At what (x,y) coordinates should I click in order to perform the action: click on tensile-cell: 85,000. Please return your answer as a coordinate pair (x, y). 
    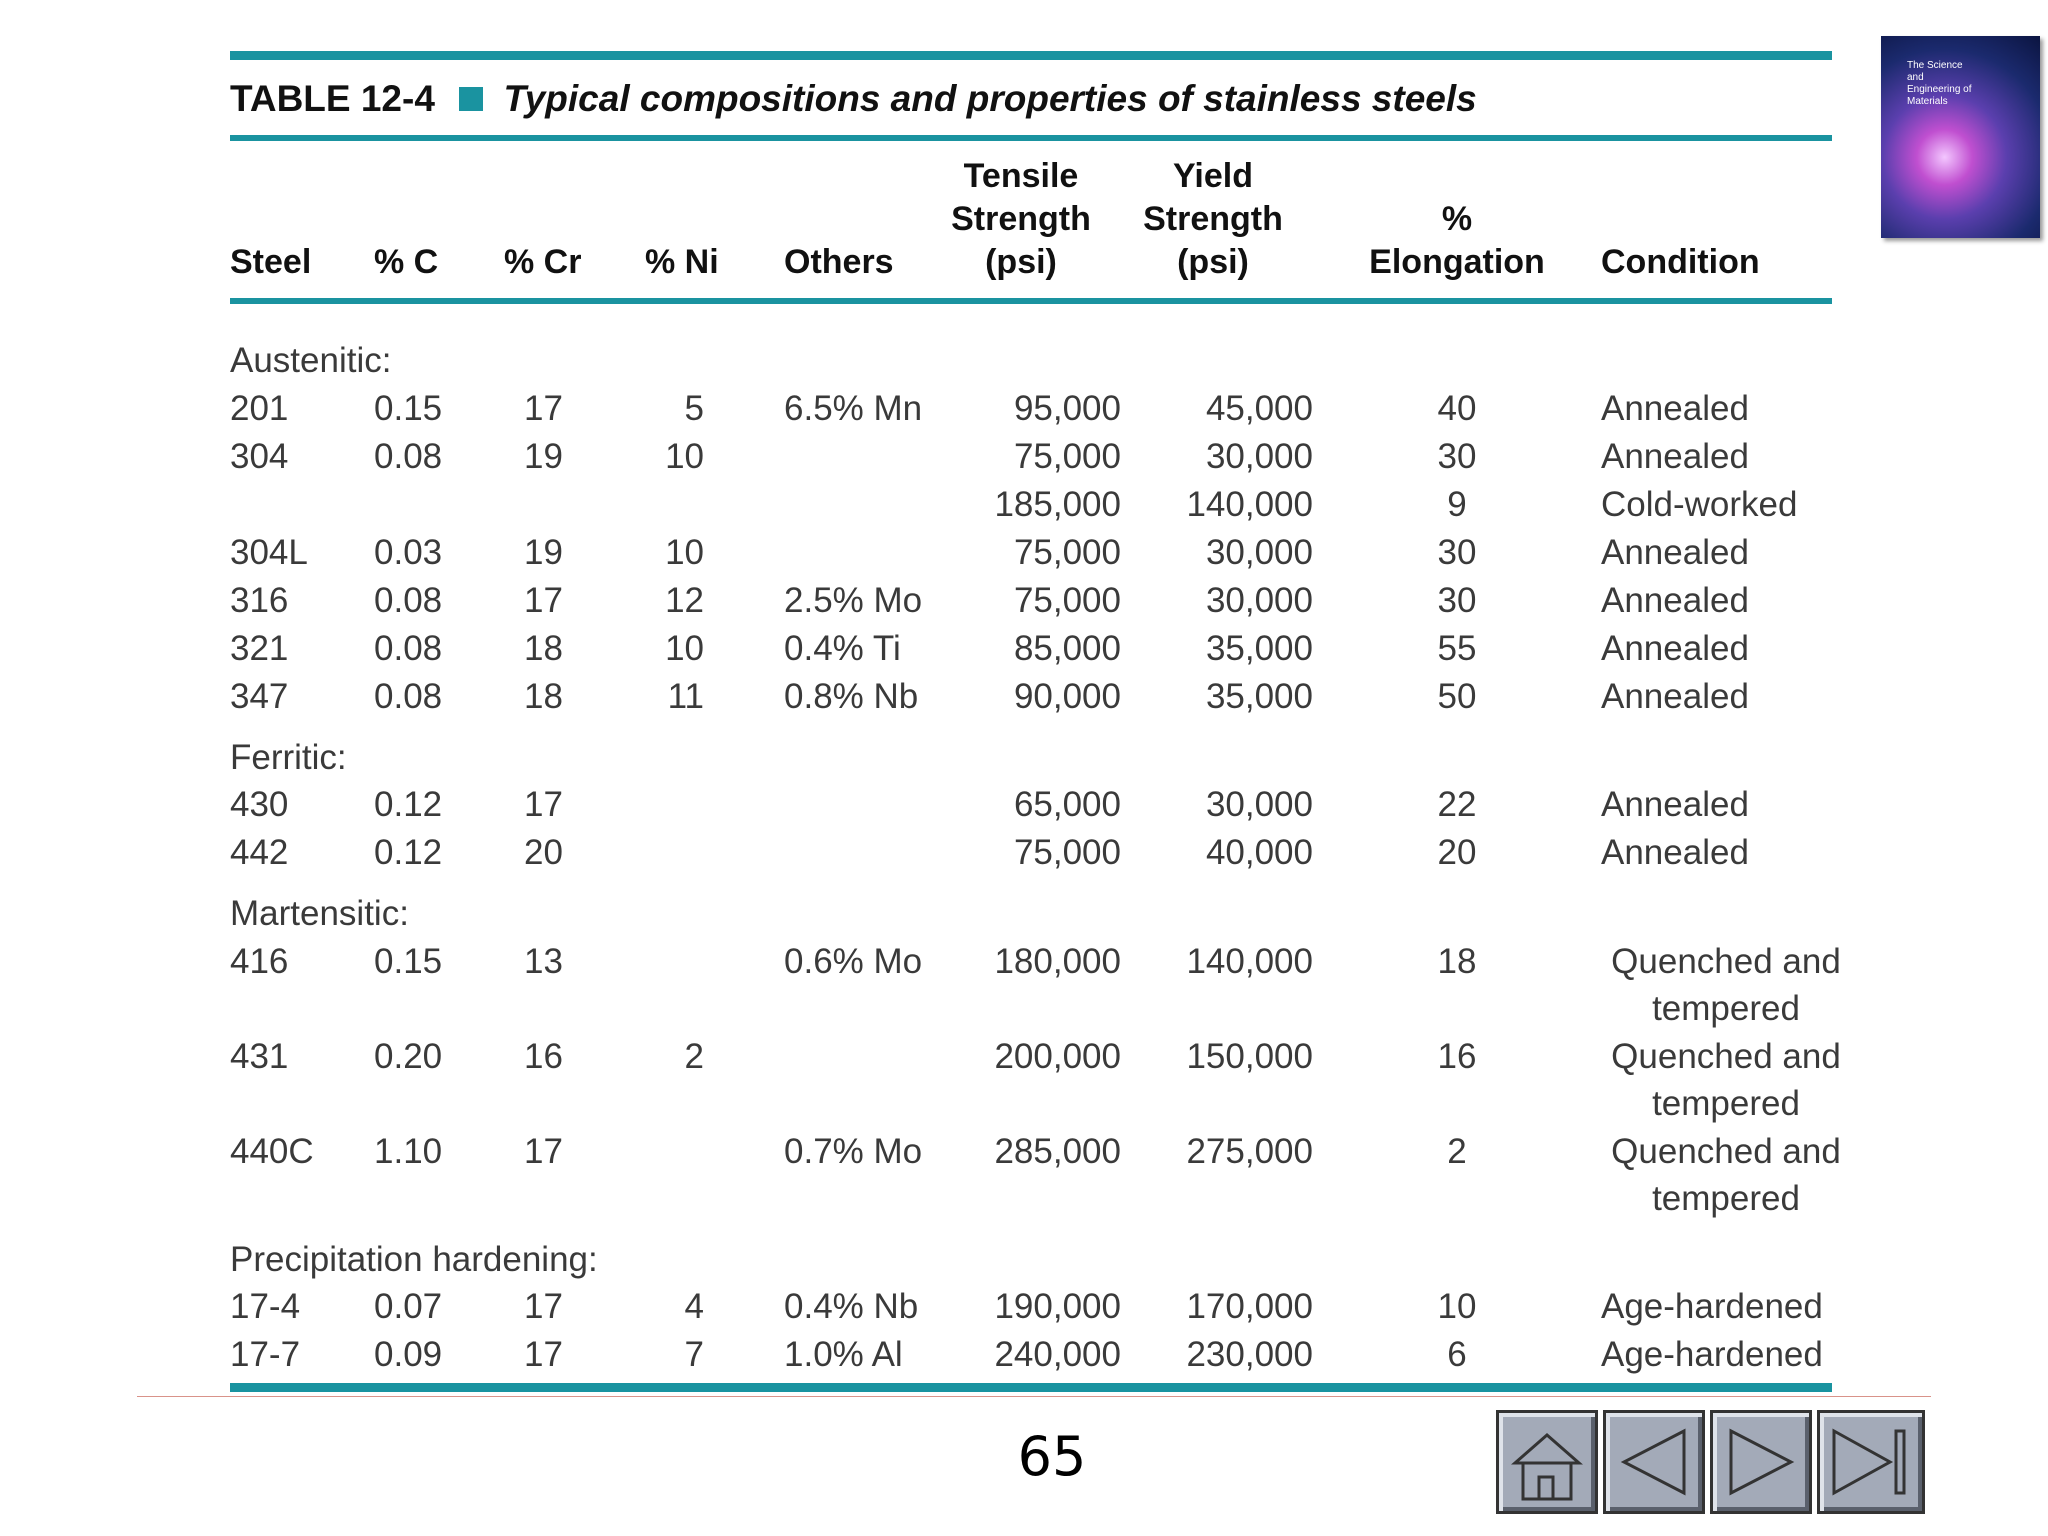
    Looking at the image, I should click on (1067, 648).